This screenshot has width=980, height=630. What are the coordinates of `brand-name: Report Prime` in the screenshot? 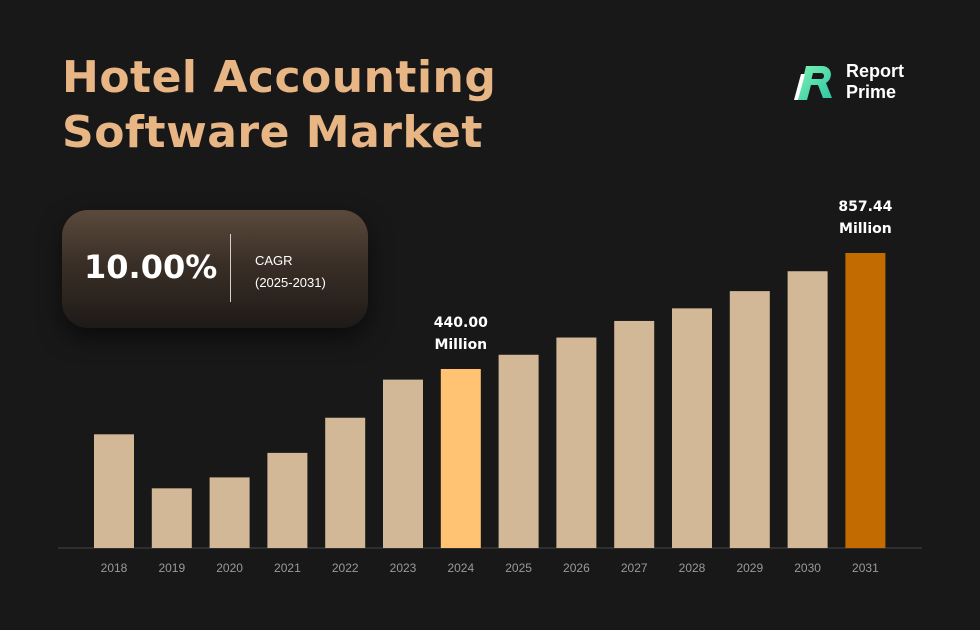 It's located at (875, 82).